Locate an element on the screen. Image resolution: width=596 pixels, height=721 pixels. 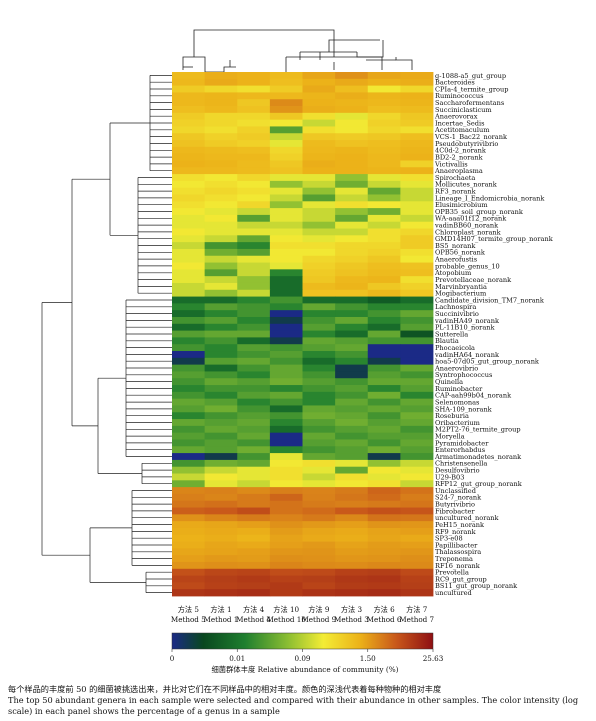
row-label: OPB56_norank is located at coordinates (460, 253).